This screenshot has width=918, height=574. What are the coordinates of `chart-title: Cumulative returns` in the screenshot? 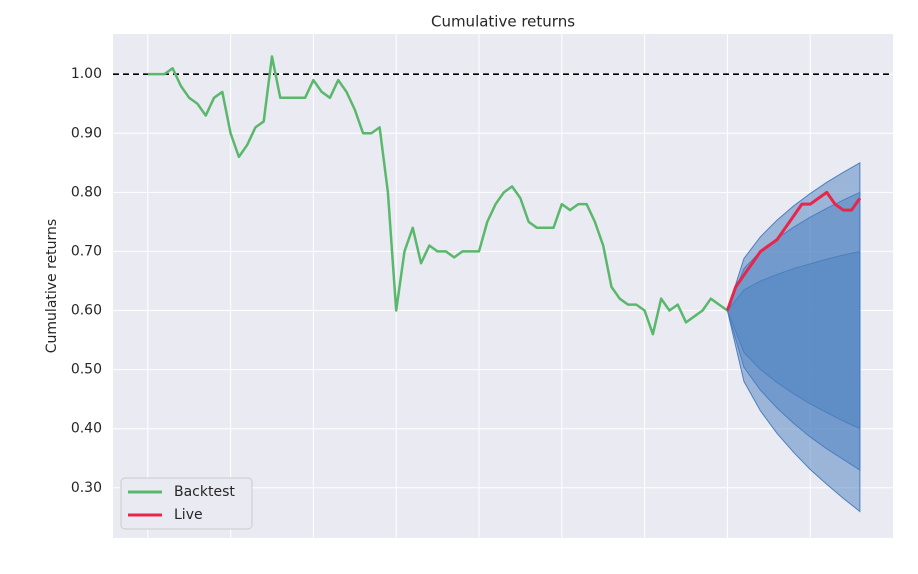 It's located at (503, 22).